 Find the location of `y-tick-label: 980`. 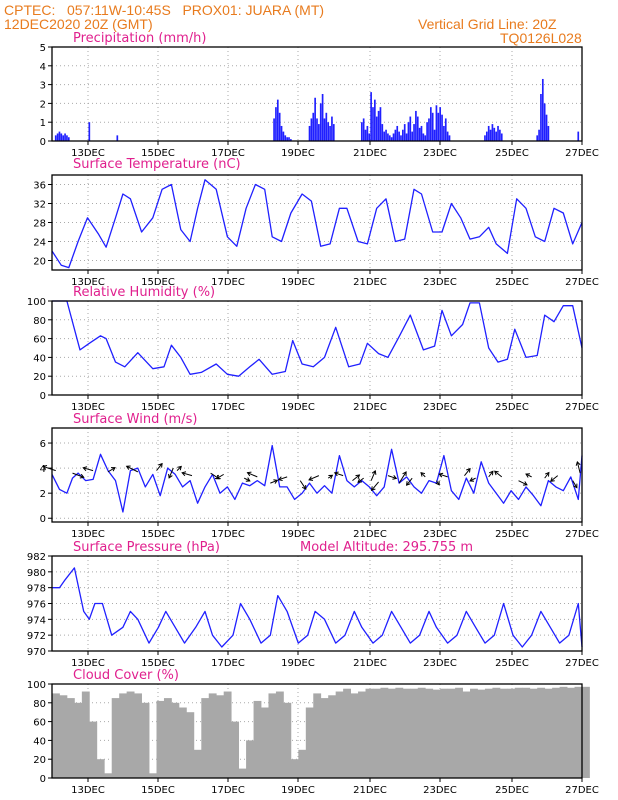

y-tick-label: 980 is located at coordinates (36, 573).